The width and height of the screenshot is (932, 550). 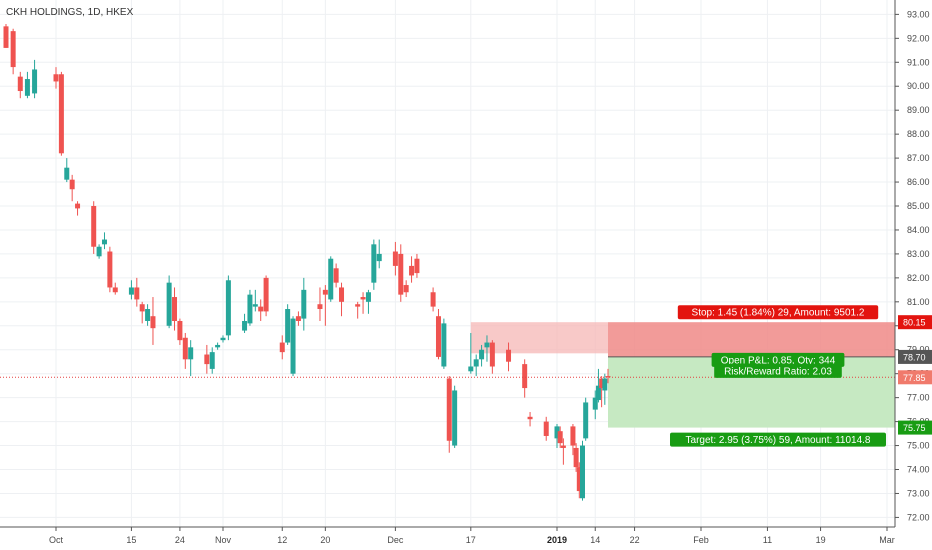 I want to click on stop-price-tag-text: 80.15, so click(x=914, y=323).